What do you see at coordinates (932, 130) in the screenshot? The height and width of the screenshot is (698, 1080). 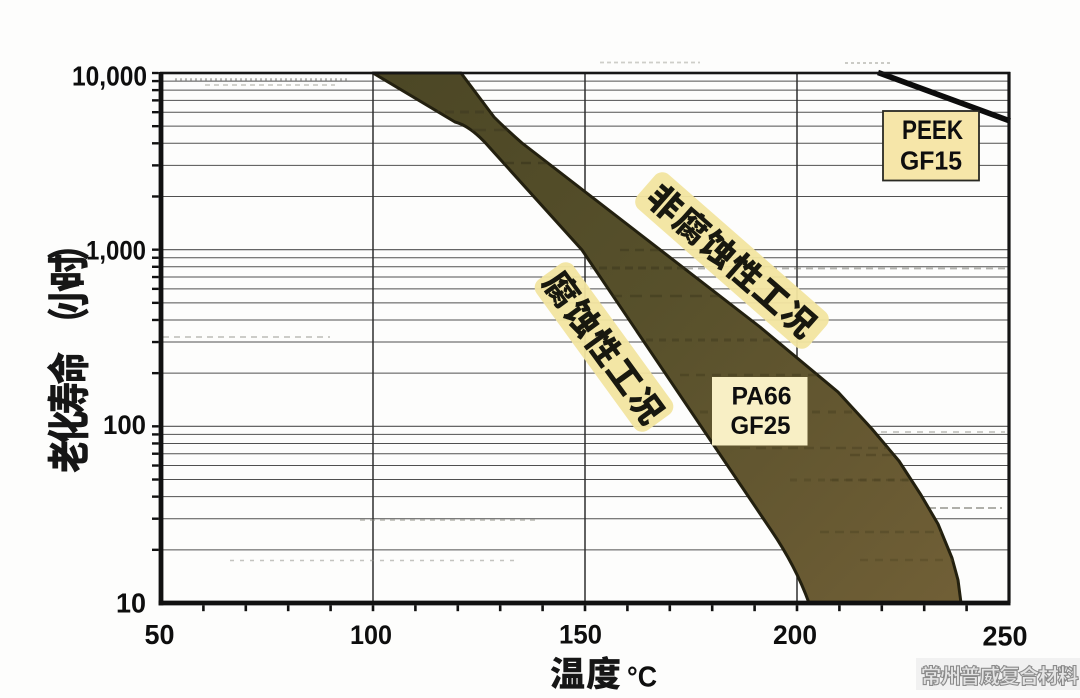 I see `svg-text: PEEK` at bounding box center [932, 130].